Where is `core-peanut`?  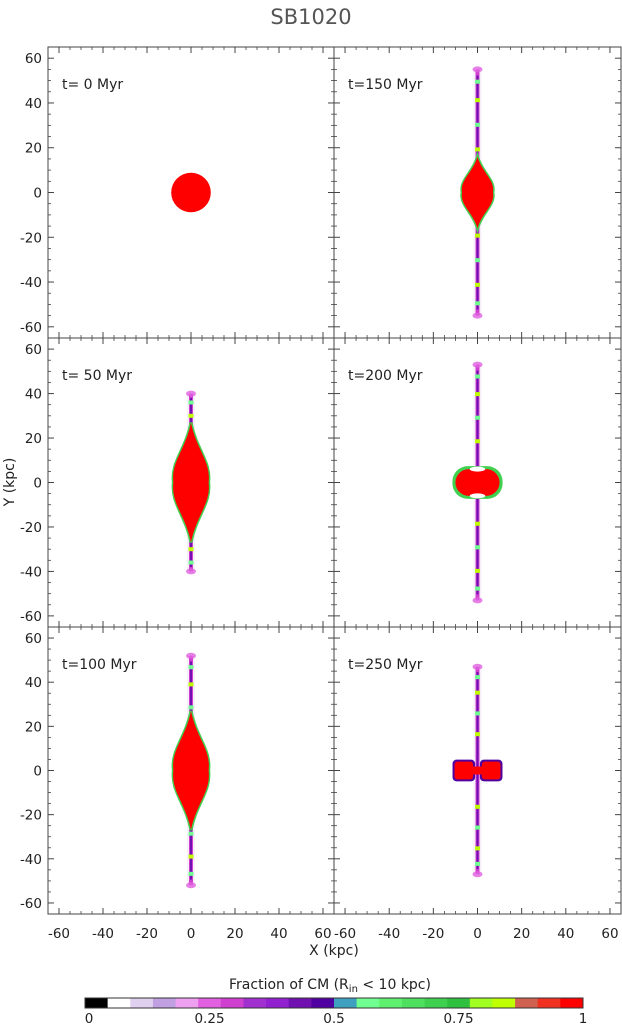 core-peanut is located at coordinates (477, 482).